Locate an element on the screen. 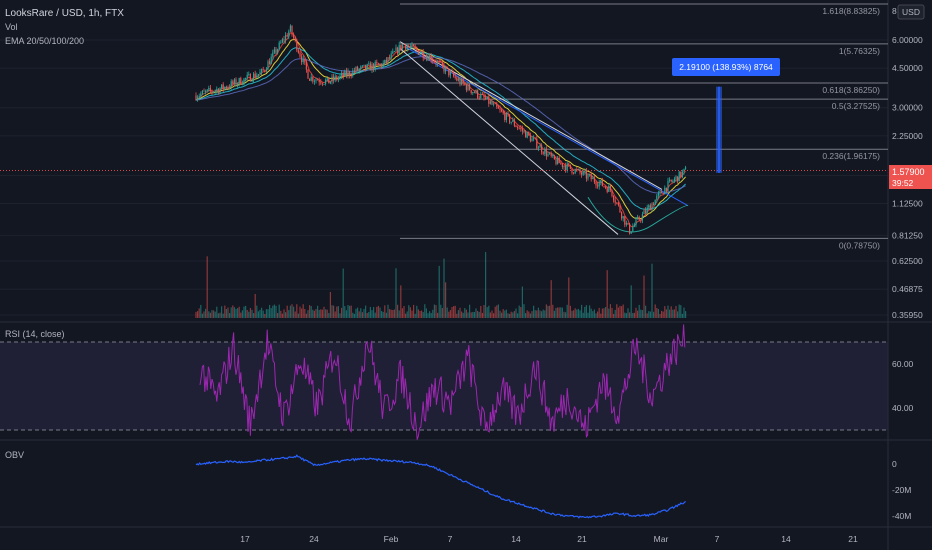 The image size is (932, 550). measure-label: 2.19100 (138.93%) 8764 is located at coordinates (726, 67).